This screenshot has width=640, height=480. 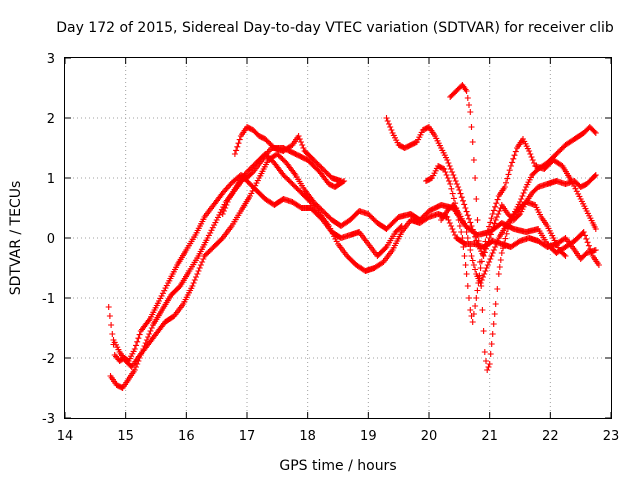 What do you see at coordinates (125, 436) in the screenshot?
I see `x-tick-label: 15` at bounding box center [125, 436].